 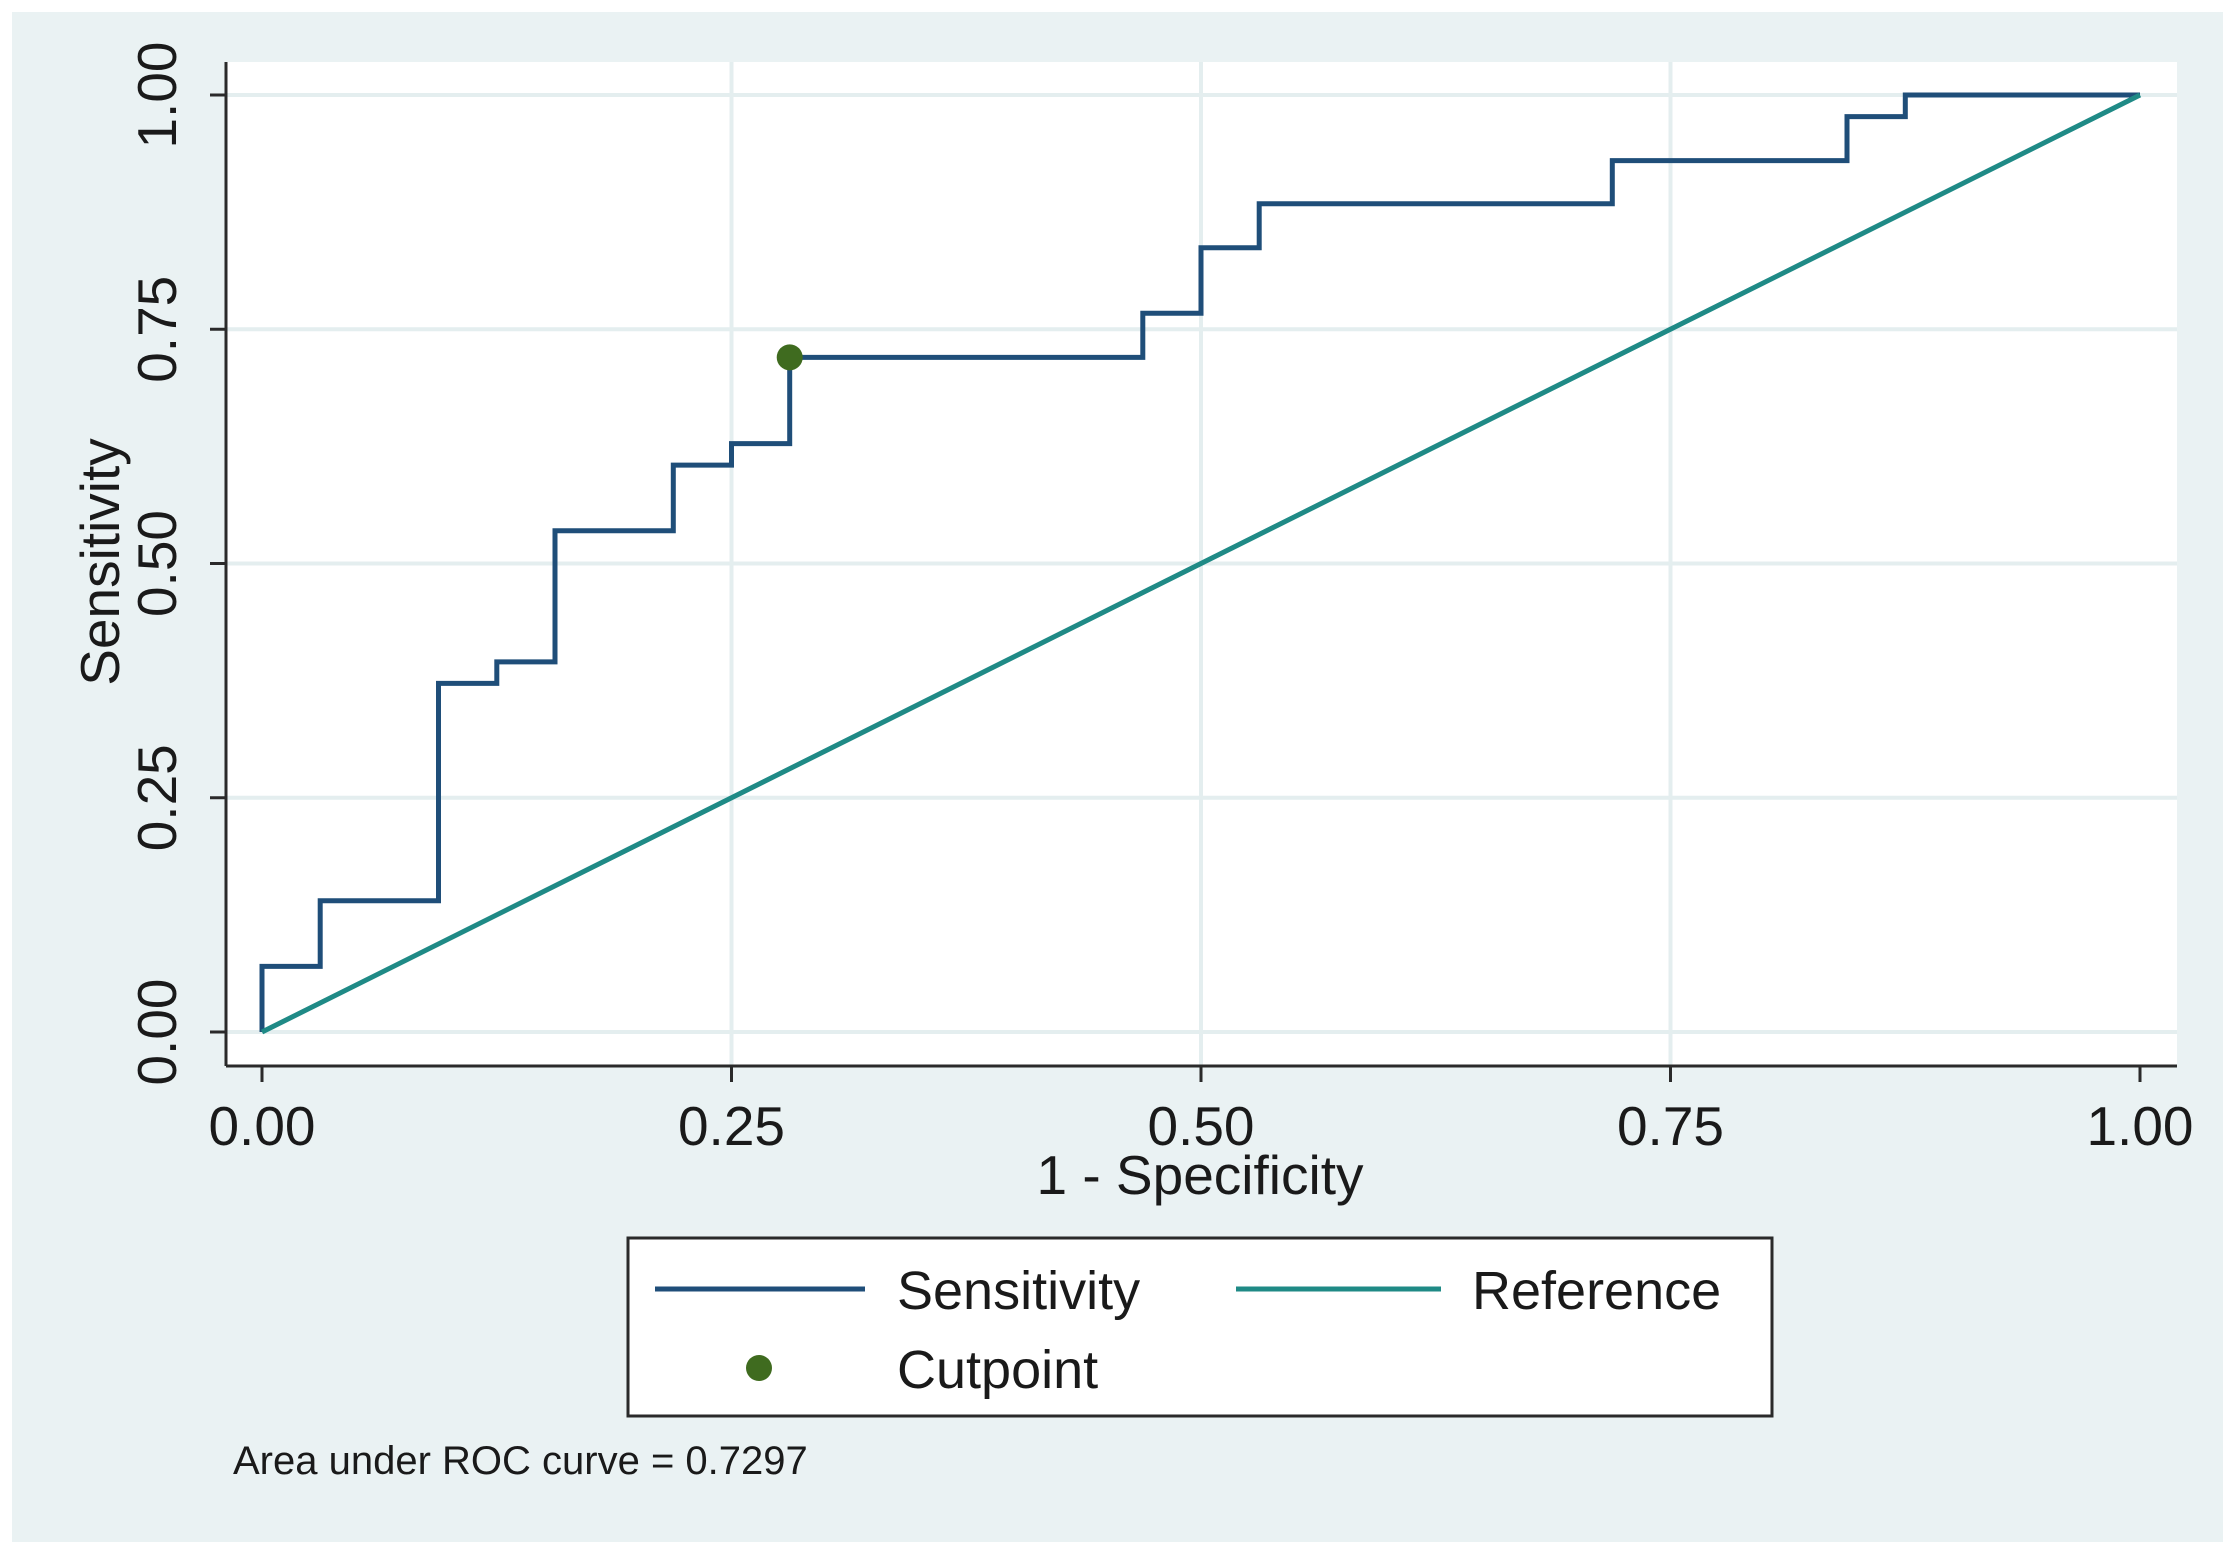 What do you see at coordinates (1200, 1175) in the screenshot?
I see `x-axis-title: 1 - Specificity` at bounding box center [1200, 1175].